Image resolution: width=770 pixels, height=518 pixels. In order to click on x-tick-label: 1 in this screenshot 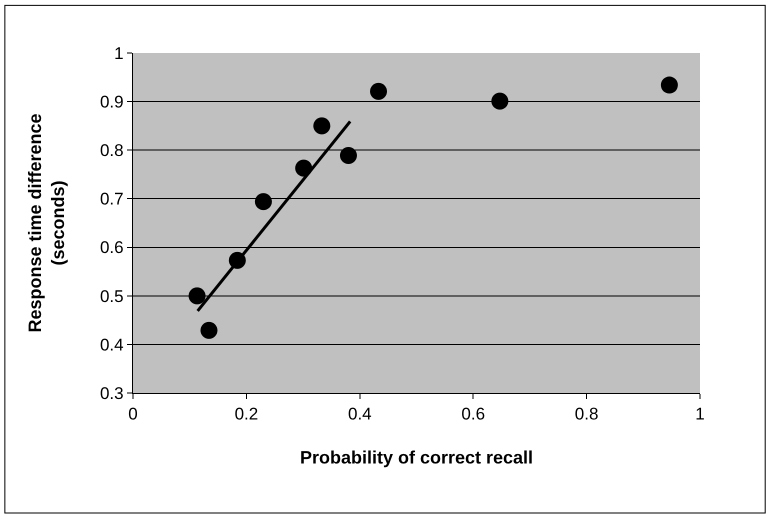, I will do `click(700, 414)`.